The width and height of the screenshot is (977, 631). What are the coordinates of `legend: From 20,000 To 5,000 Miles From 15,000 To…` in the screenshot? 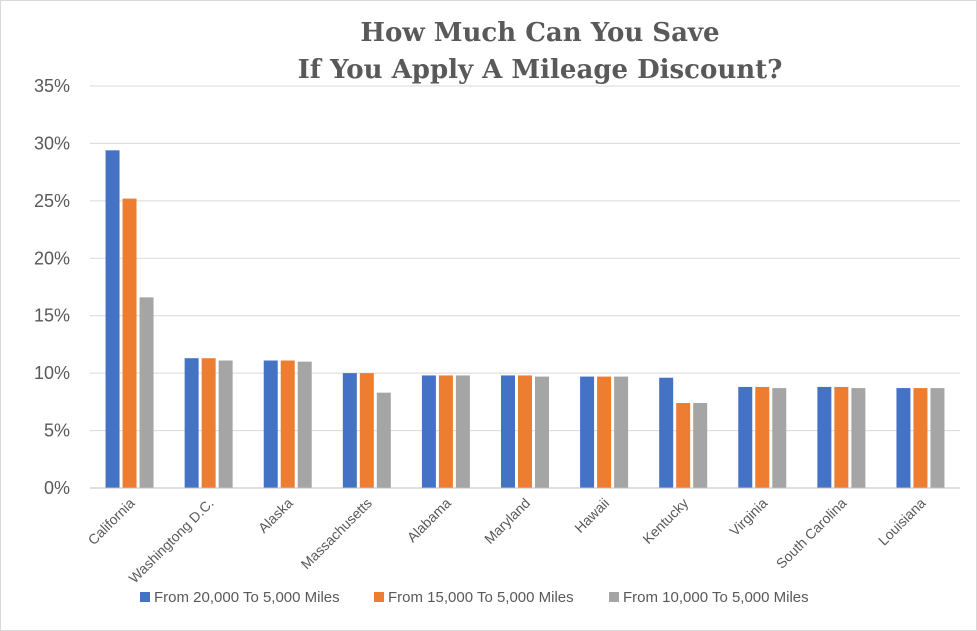 It's located at (474, 597).